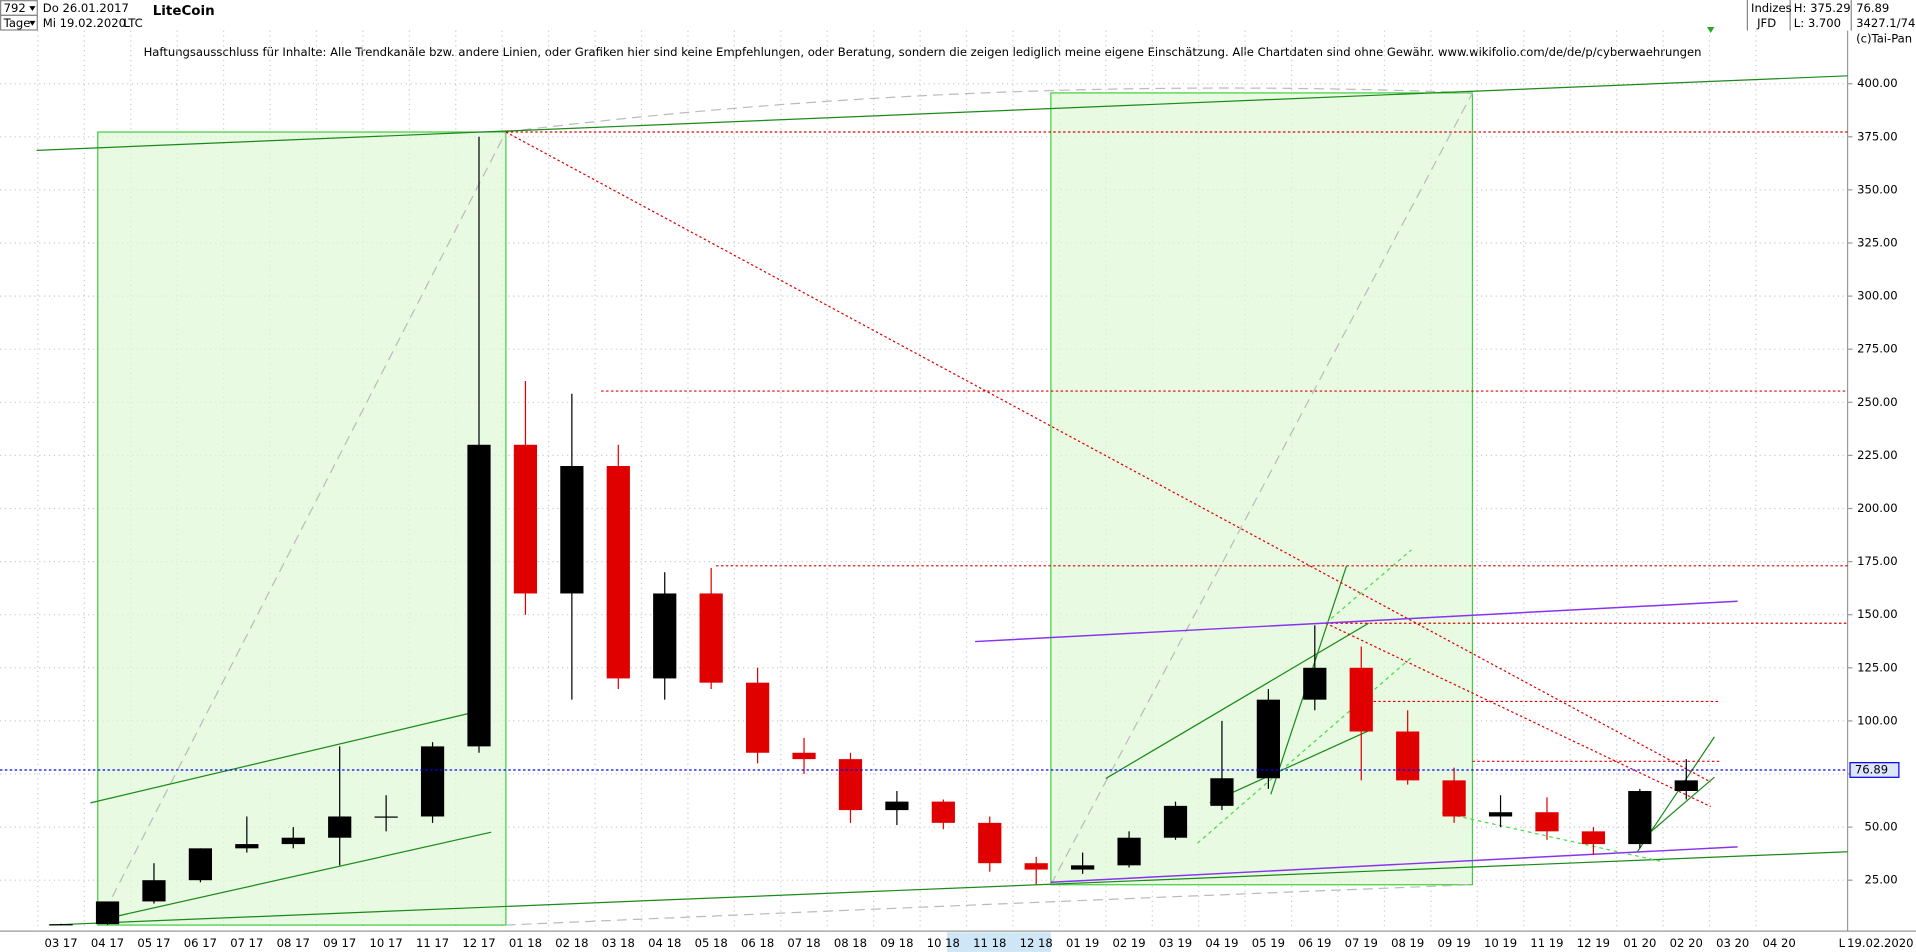 This screenshot has height=952, width=1916. Describe the element at coordinates (1546, 943) in the screenshot. I see `x-tick-label: 11 19` at that location.